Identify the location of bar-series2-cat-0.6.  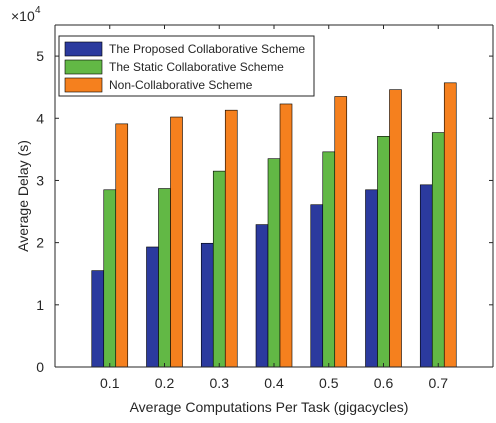
(383, 252).